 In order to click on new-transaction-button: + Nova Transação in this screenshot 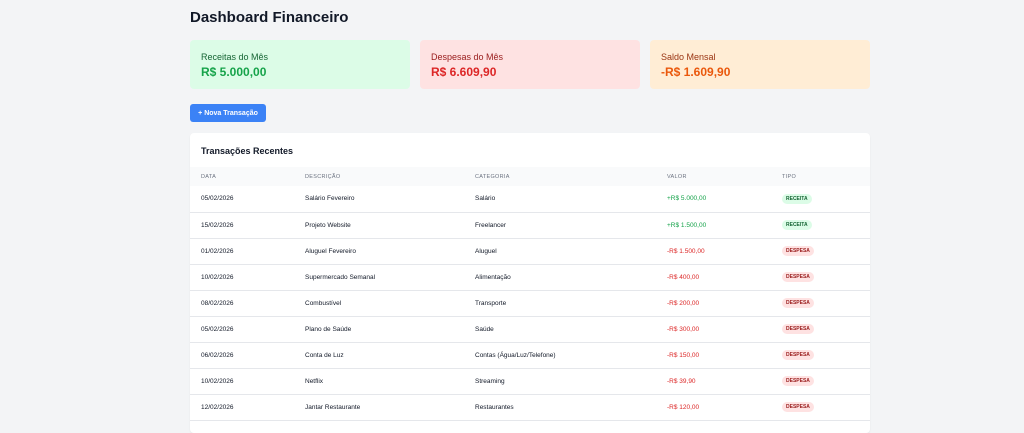, I will do `click(228, 113)`.